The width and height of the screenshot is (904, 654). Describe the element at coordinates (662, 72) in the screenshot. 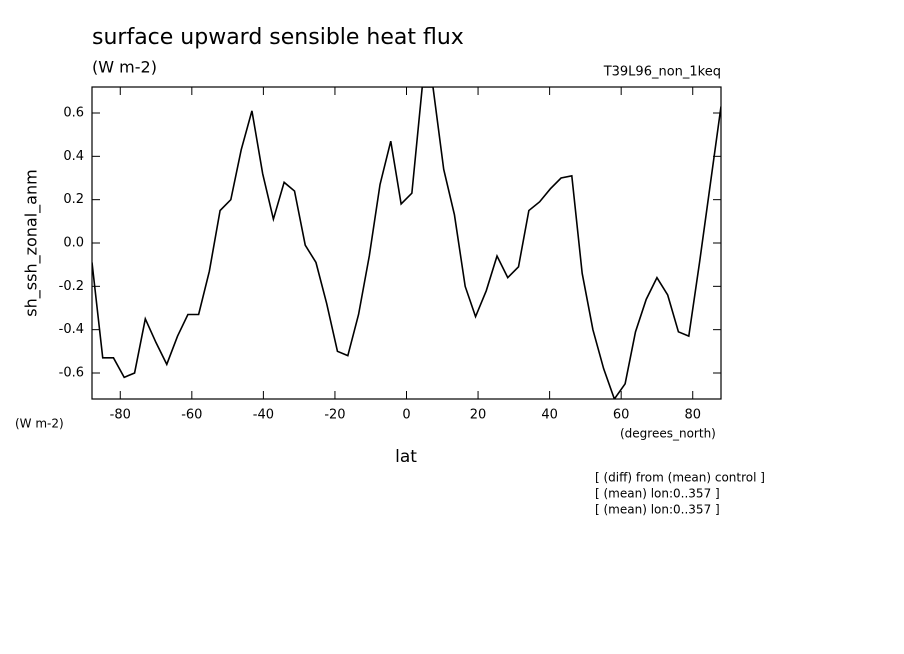

I see `run-label: T39L96_non_1keq` at that location.